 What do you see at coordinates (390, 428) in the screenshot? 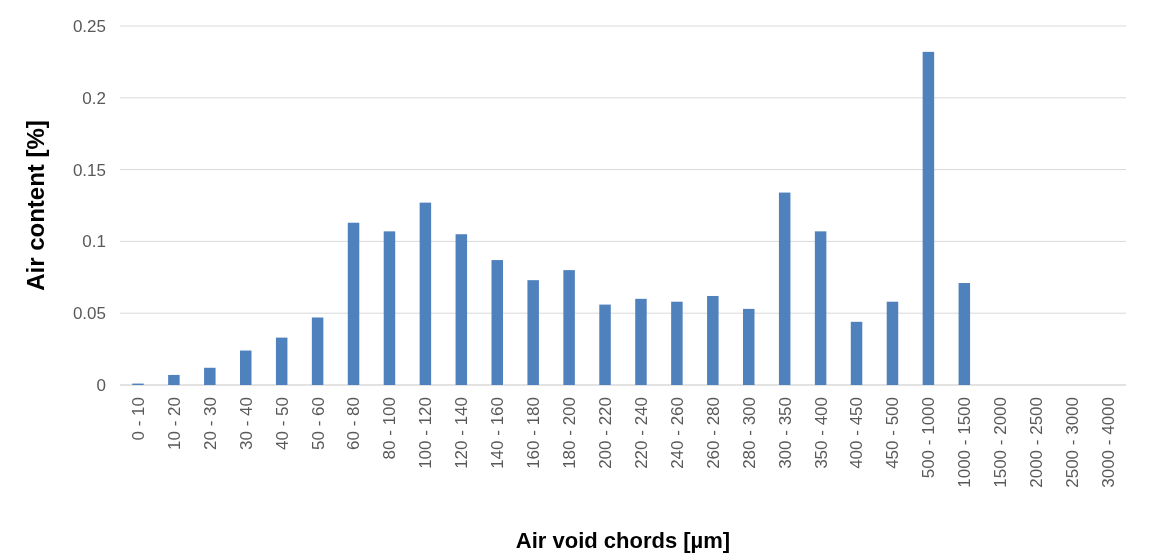
I see `x-tick-label: 80 - 100` at bounding box center [390, 428].